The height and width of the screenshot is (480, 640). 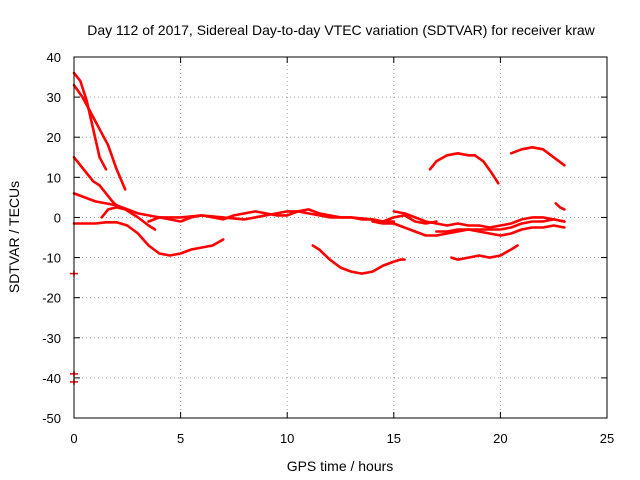 I want to click on x-tick-label: 10, so click(x=287, y=438).